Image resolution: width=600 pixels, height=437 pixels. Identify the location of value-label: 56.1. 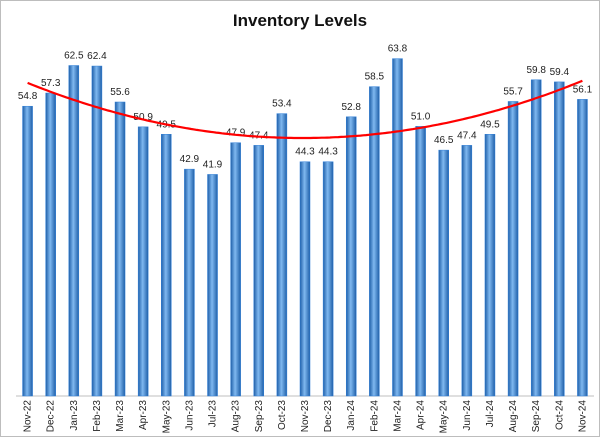
(583, 89).